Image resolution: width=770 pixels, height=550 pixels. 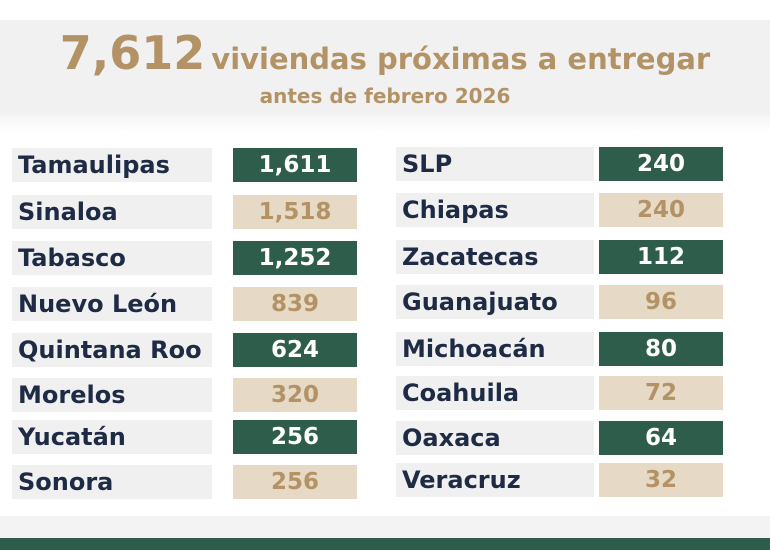 I want to click on headline-text: viviendas próximas a entregar, so click(x=461, y=59).